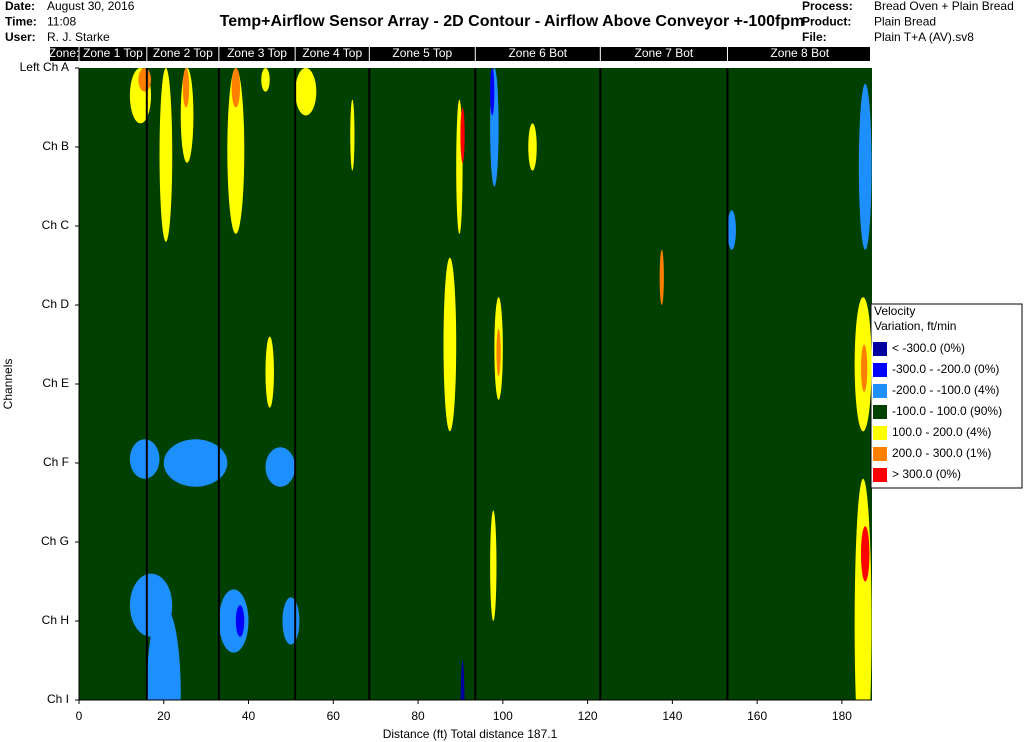 This screenshot has width=1024, height=742. I want to click on zone-label: Zone:, so click(64, 53).